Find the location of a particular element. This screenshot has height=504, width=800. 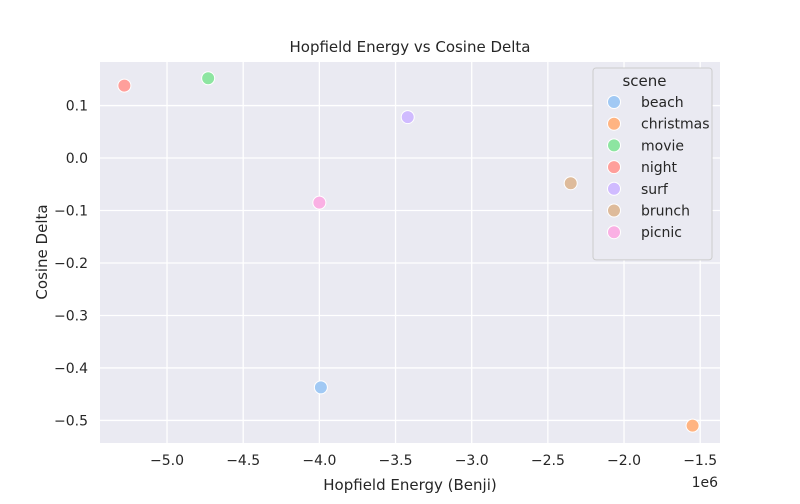

legend-label-night: night is located at coordinates (659, 168).